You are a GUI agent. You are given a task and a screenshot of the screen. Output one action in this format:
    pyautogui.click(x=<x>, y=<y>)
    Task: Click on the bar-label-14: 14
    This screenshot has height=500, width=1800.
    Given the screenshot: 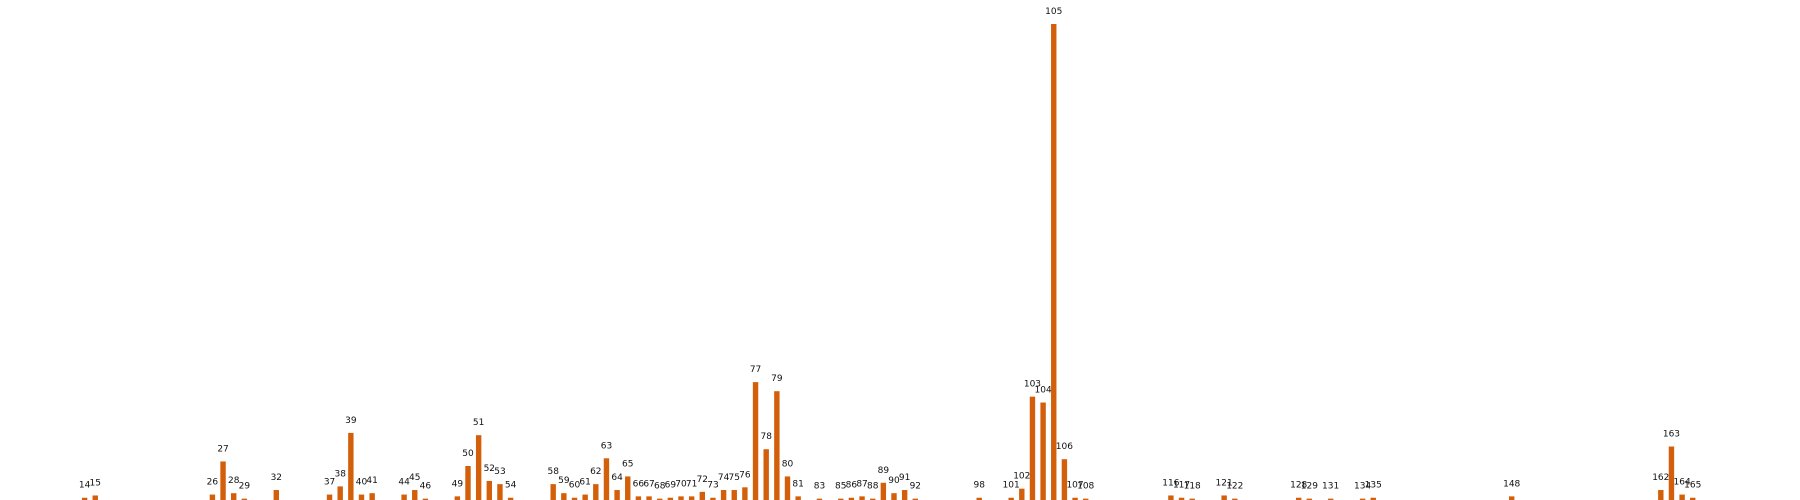 What is the action you would take?
    pyautogui.click(x=85, y=486)
    